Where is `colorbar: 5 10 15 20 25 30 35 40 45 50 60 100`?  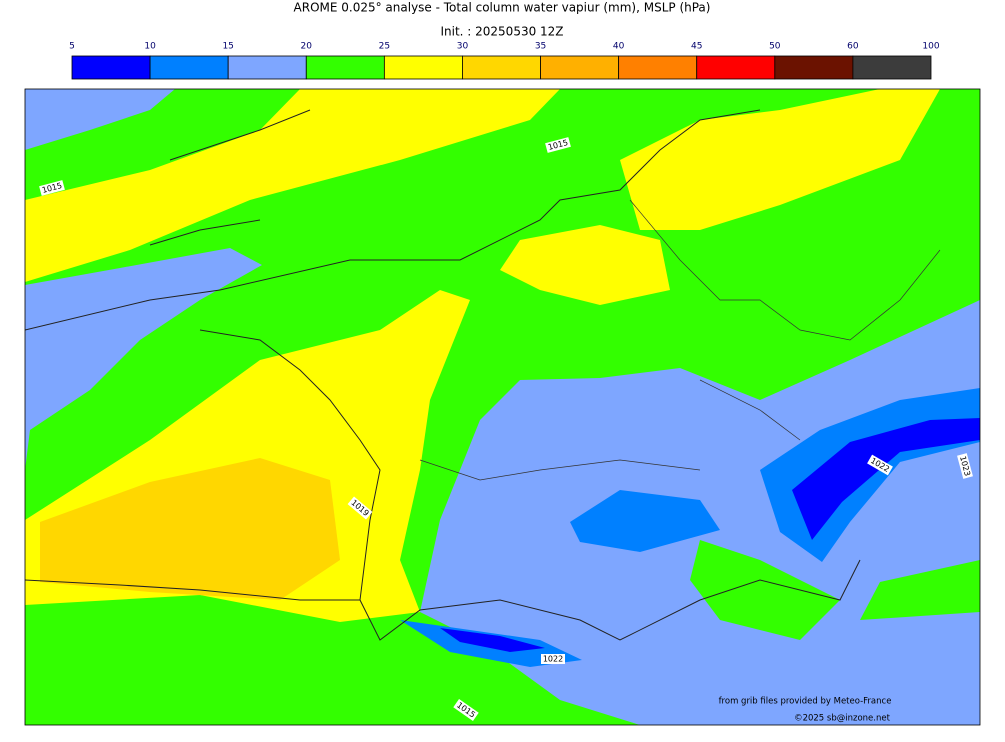
colorbar: 5 10 15 20 25 30 35 40 45 50 60 100 is located at coordinates (504, 61).